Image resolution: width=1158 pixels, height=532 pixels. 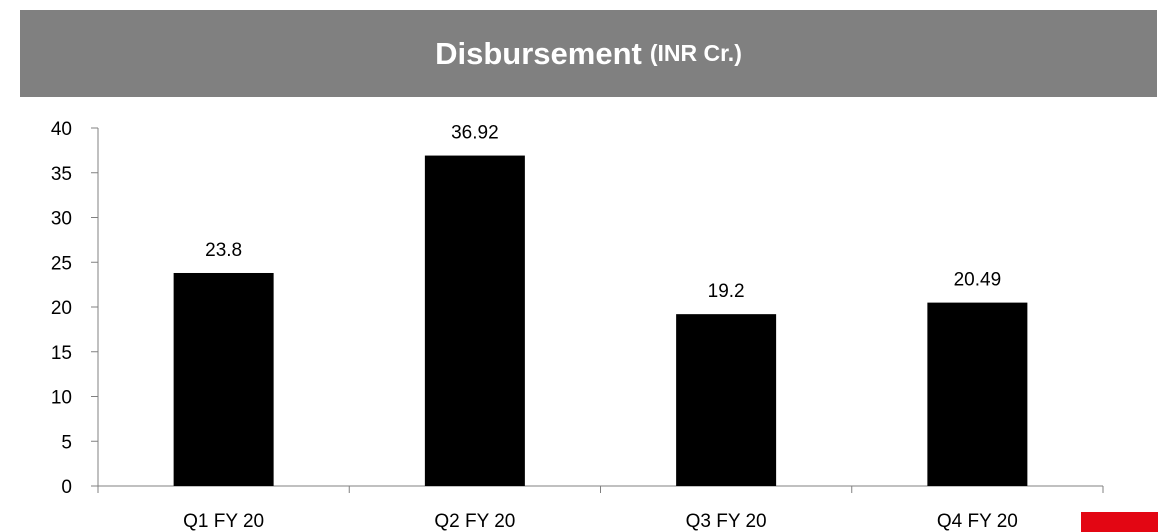 I want to click on y-tick-label: 0, so click(x=66, y=487).